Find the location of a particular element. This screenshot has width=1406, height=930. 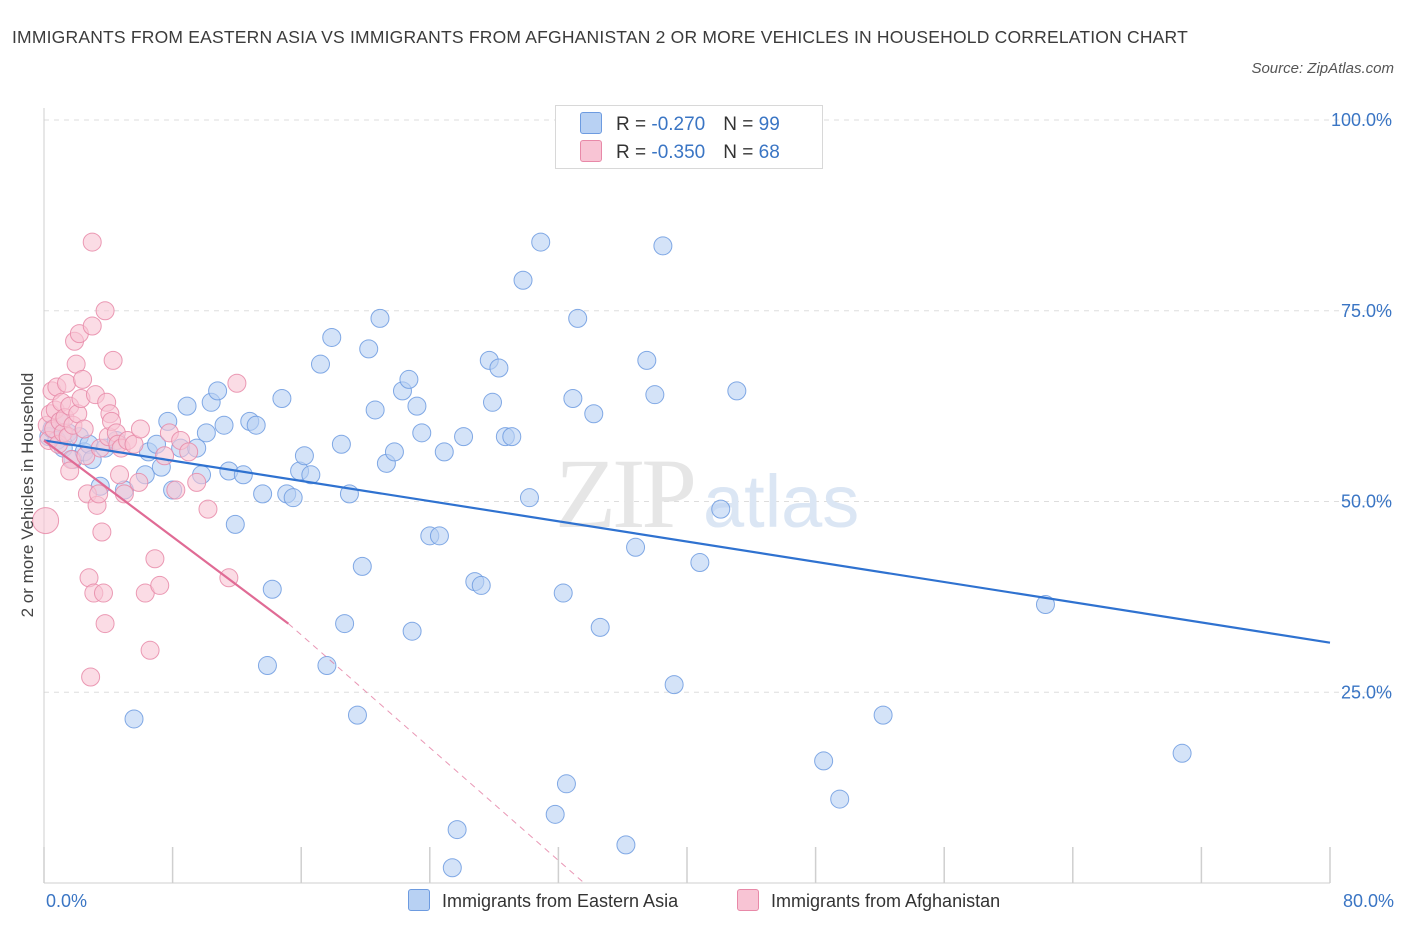

legend-row-afghanistan: R = -0.350 N = 68 is located at coordinates (680, 153).